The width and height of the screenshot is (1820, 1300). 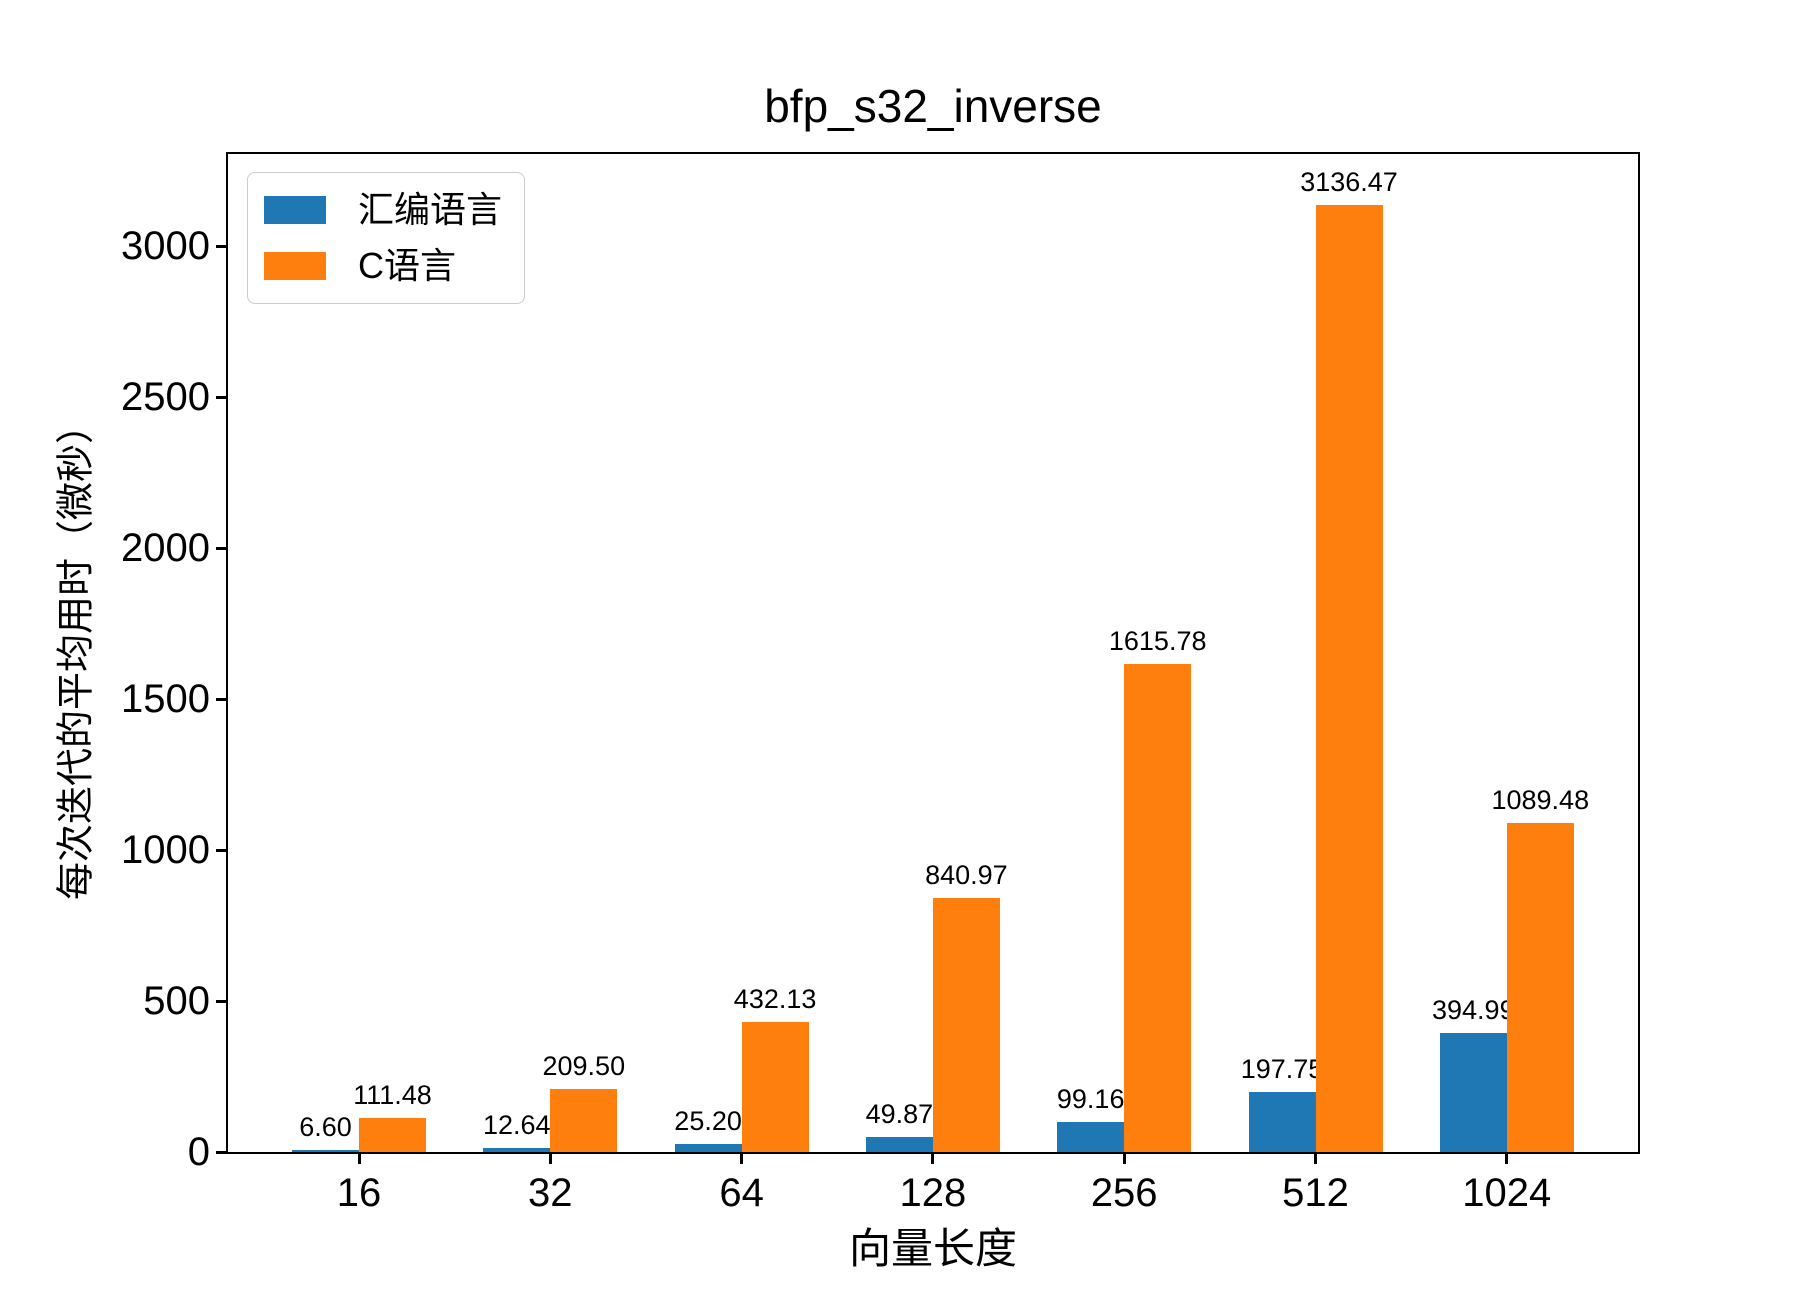 What do you see at coordinates (933, 1193) in the screenshot?
I see `x-tick-label: 128` at bounding box center [933, 1193].